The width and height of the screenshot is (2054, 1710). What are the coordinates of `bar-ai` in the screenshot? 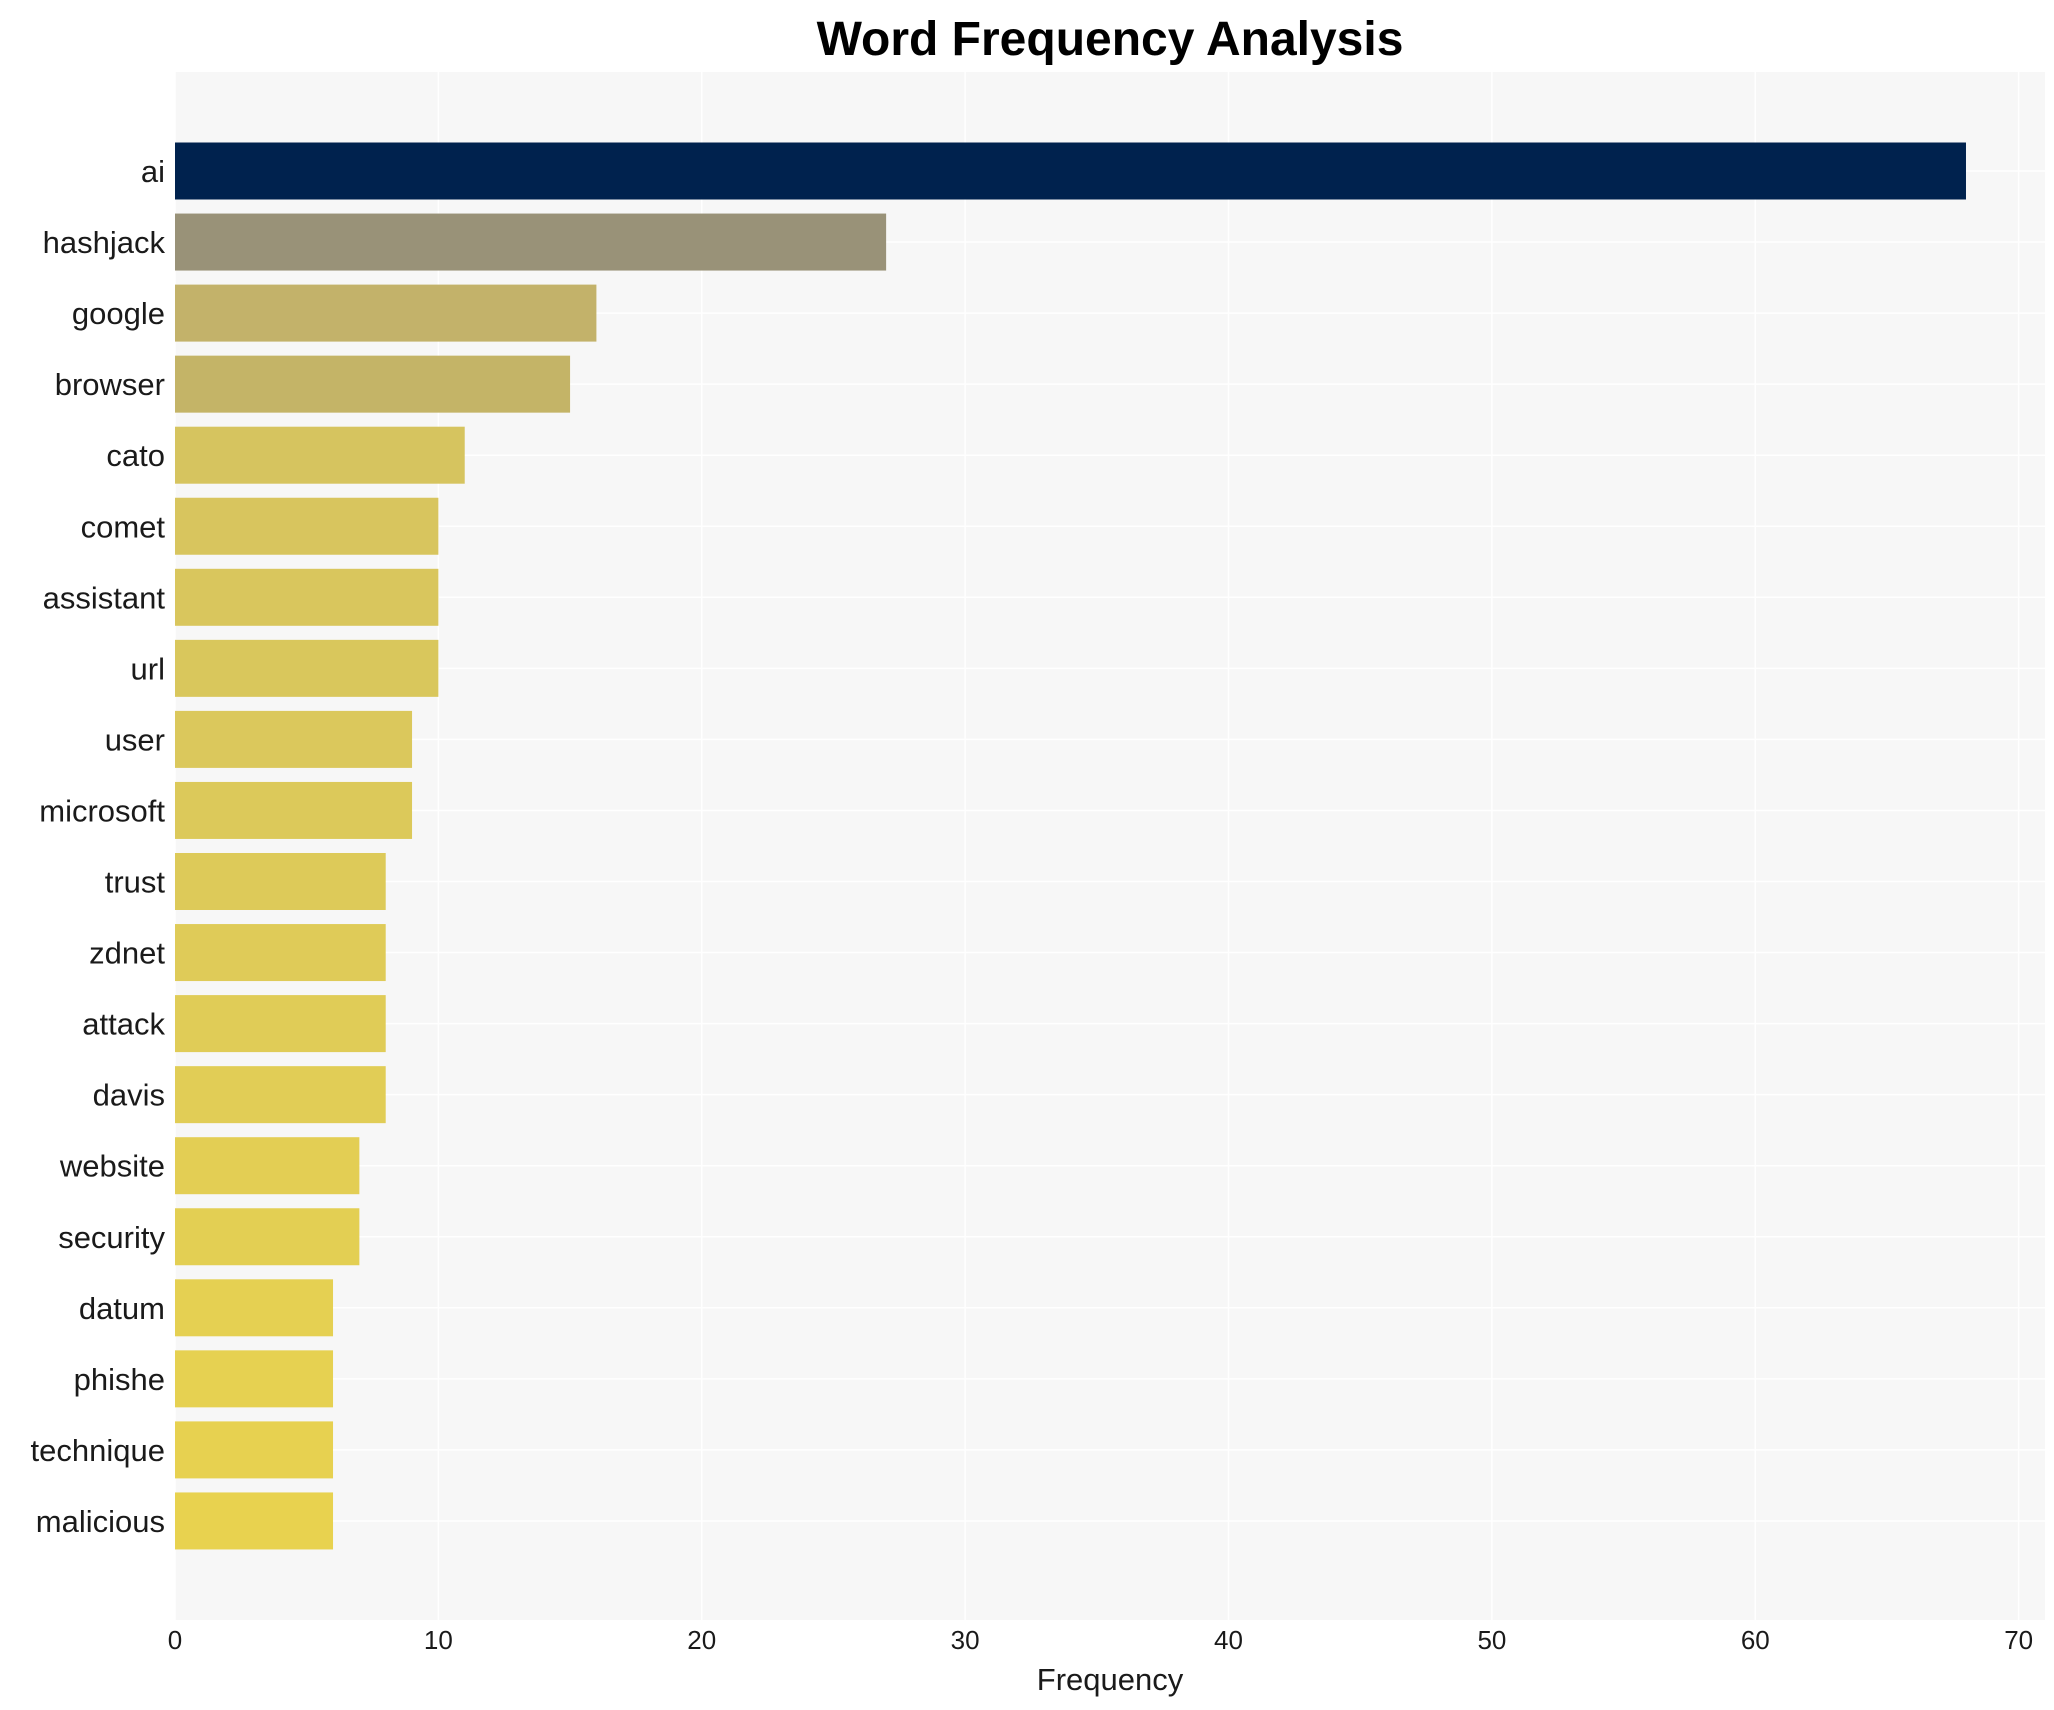 It's located at (1070, 171).